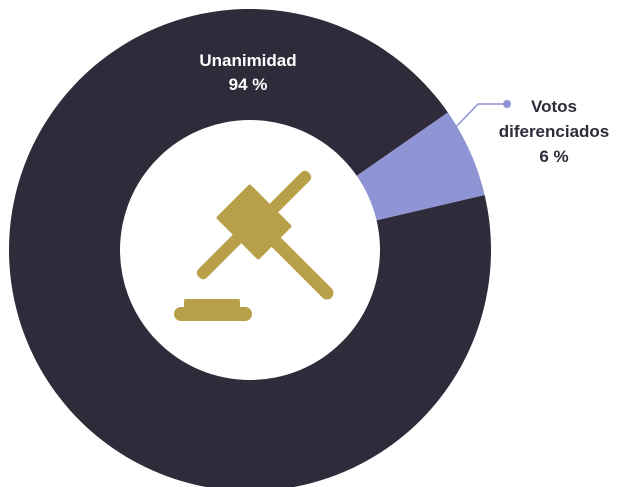  What do you see at coordinates (254, 245) in the screenshot?
I see `gavel-icon` at bounding box center [254, 245].